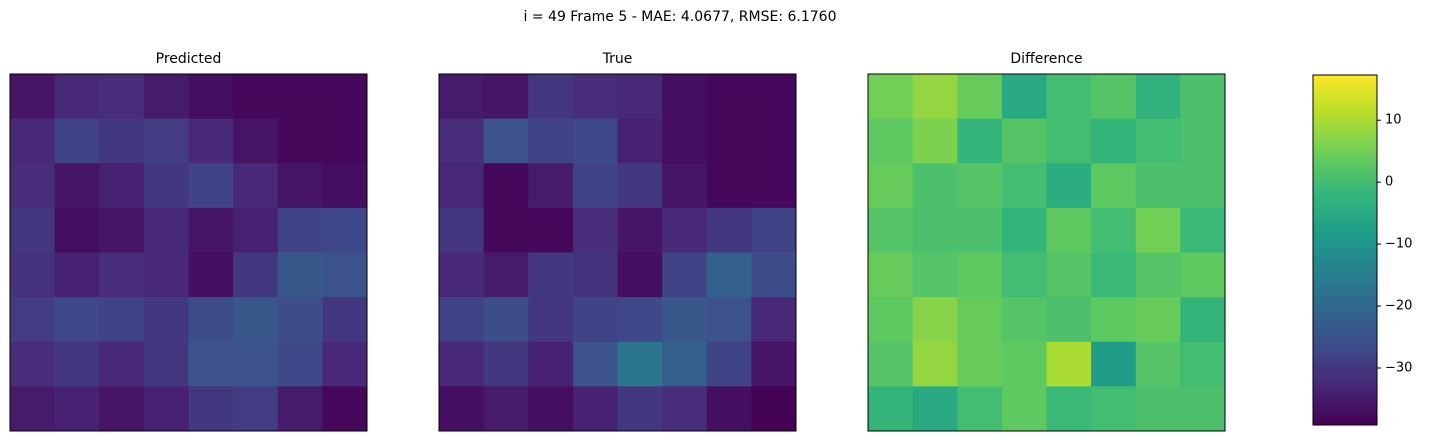 The image size is (1454, 441). What do you see at coordinates (1393, 120) in the screenshot?
I see `colorbar-tick-label: 10` at bounding box center [1393, 120].